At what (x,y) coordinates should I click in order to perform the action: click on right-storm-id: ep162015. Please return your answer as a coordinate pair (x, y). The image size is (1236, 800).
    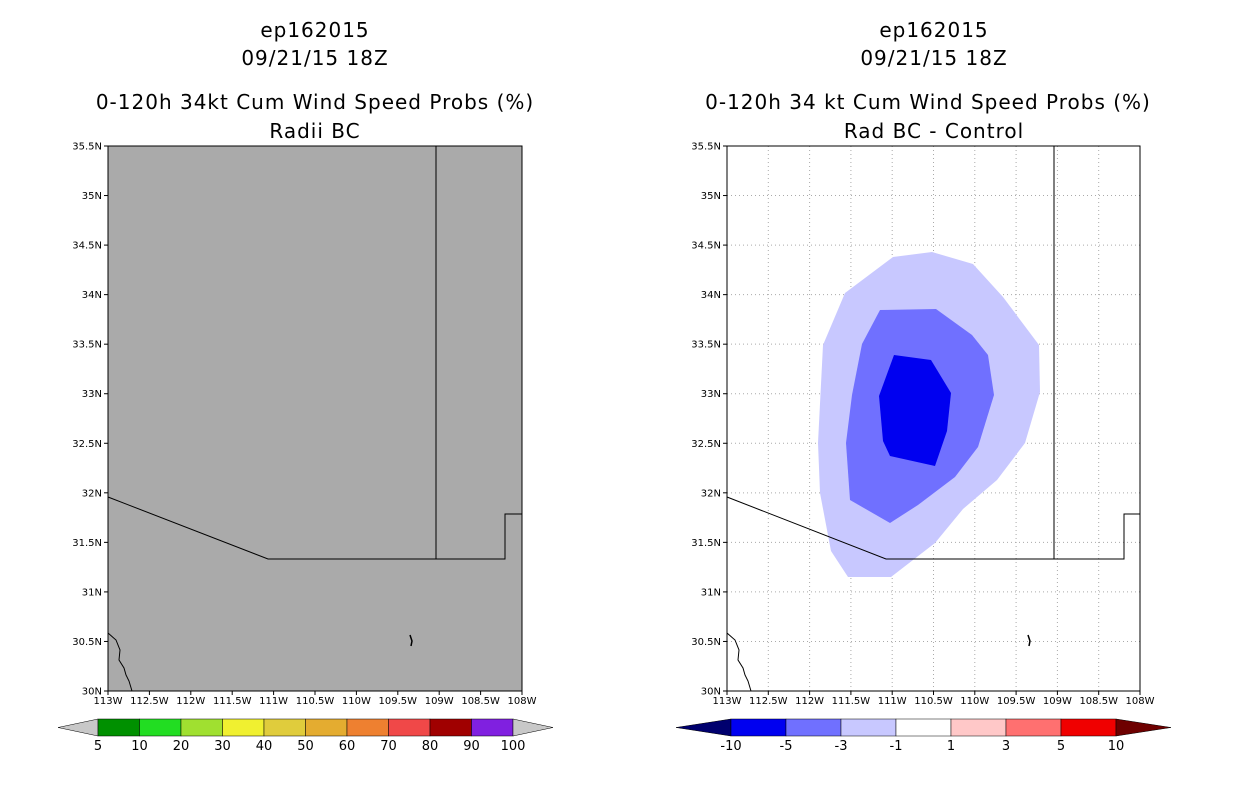
    Looking at the image, I should click on (934, 30).